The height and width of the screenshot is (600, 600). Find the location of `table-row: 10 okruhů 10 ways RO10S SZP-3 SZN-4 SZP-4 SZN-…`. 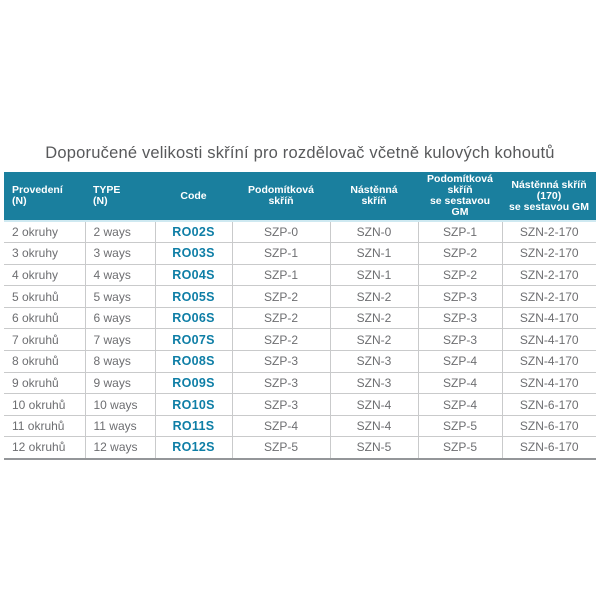

table-row: 10 okruhů 10 ways RO10S SZP-3 SZN-4 SZP-4 SZN-… is located at coordinates (300, 404).